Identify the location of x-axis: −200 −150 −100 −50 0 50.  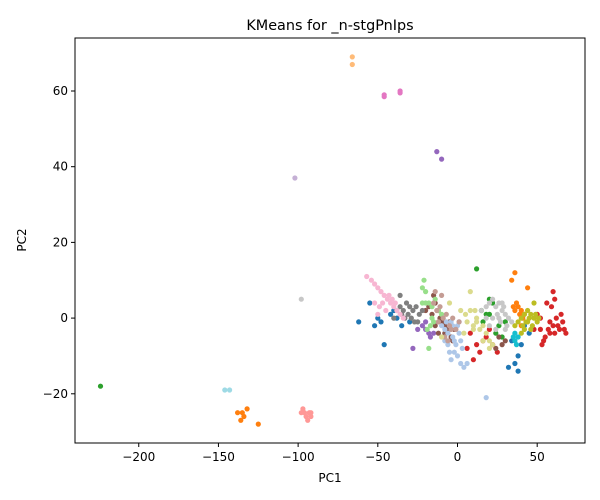
(333, 453).